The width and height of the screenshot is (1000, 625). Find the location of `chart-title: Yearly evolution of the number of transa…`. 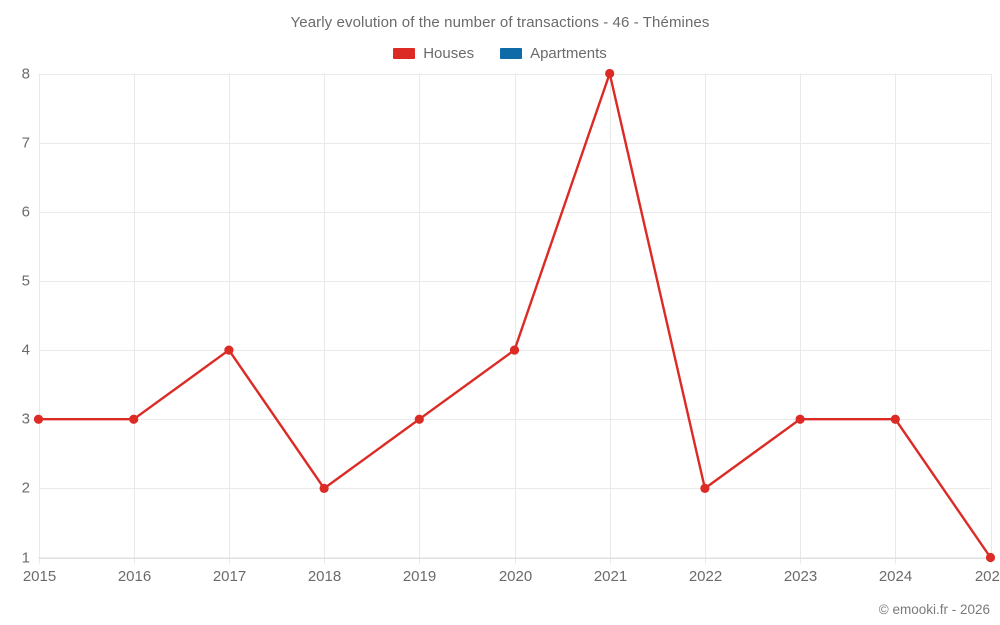

chart-title: Yearly evolution of the number of transa… is located at coordinates (500, 22).